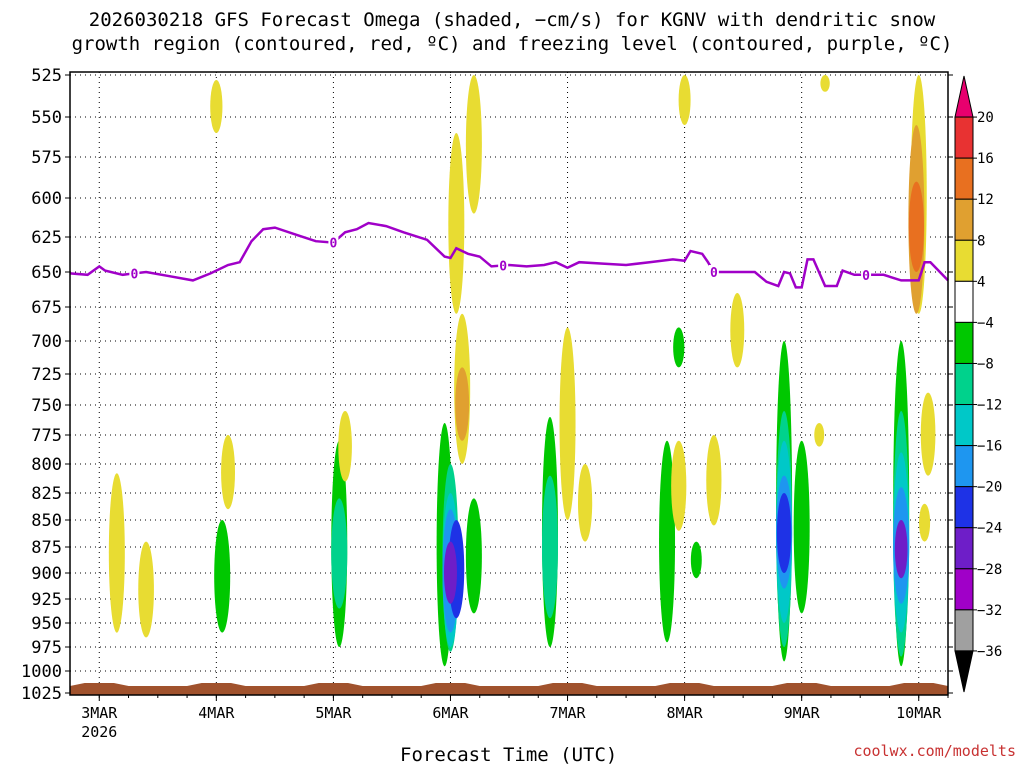 This screenshot has width=1024, height=768. Describe the element at coordinates (964, 96) in the screenshot. I see `colorbar-arrow-top` at that location.